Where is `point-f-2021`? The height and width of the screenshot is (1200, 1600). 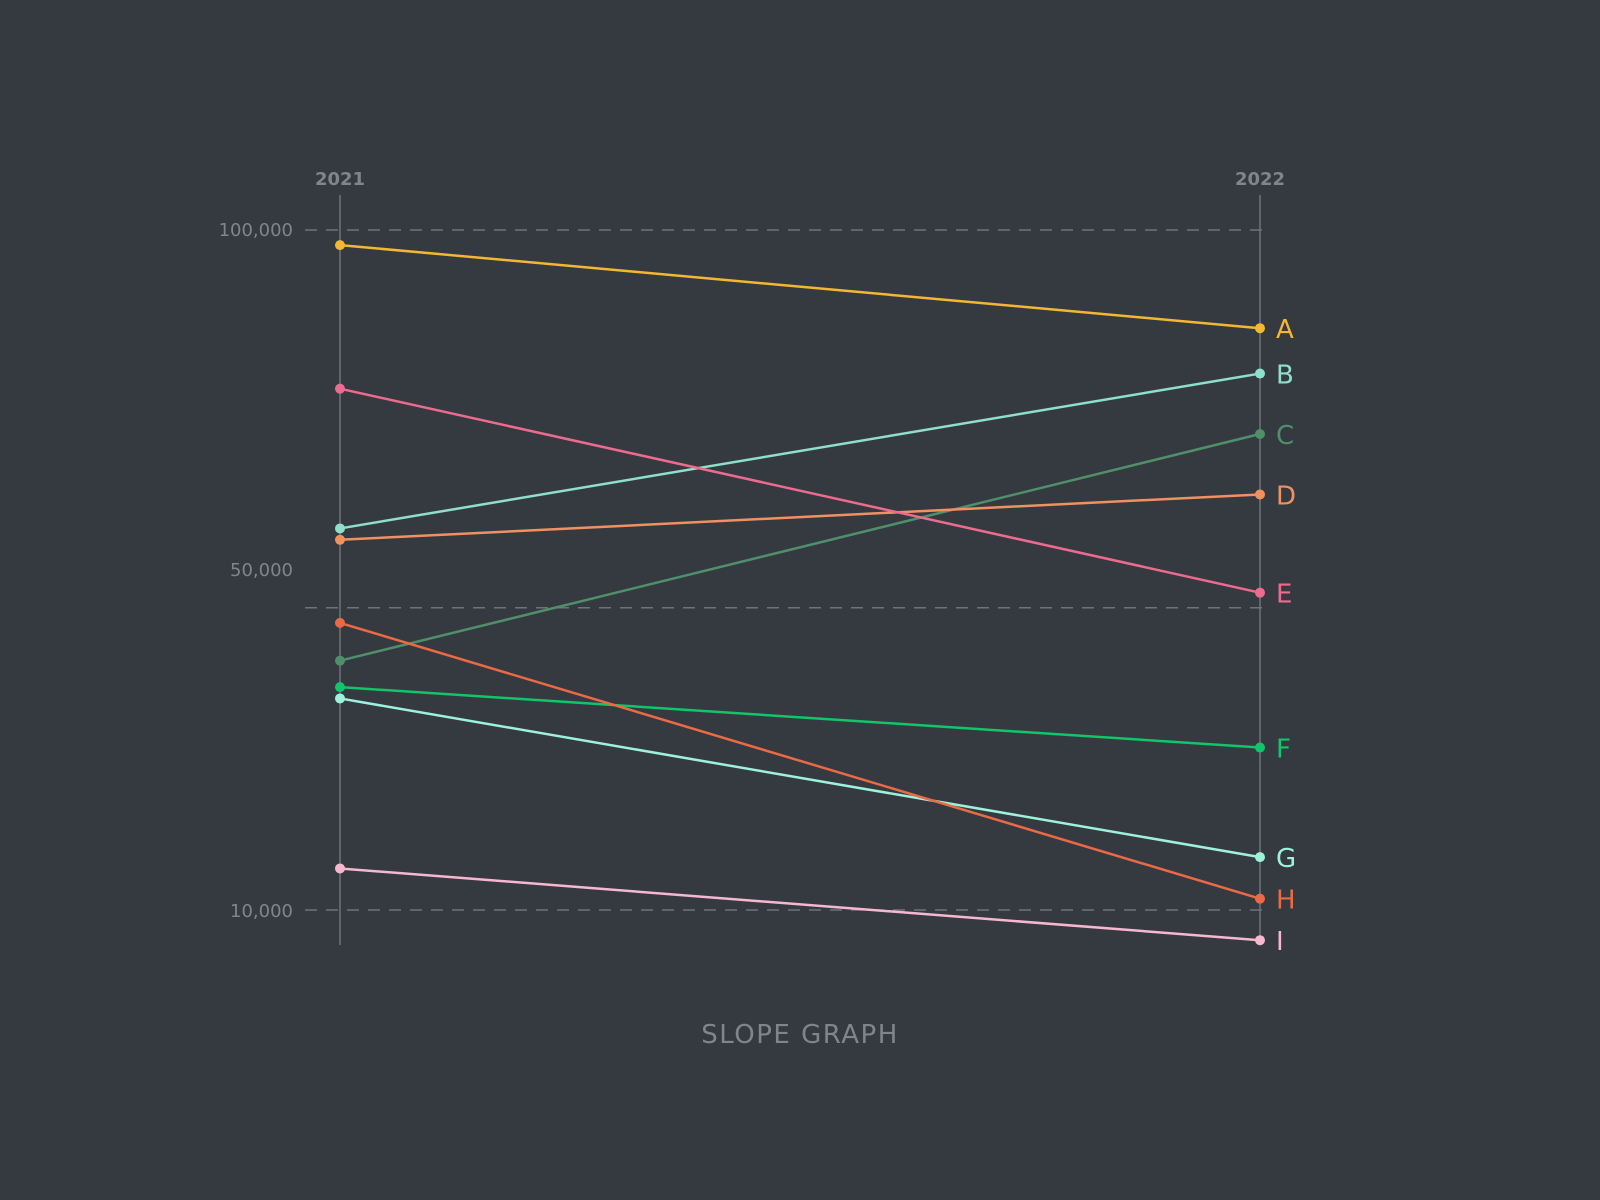
point-f-2021 is located at coordinates (340, 687).